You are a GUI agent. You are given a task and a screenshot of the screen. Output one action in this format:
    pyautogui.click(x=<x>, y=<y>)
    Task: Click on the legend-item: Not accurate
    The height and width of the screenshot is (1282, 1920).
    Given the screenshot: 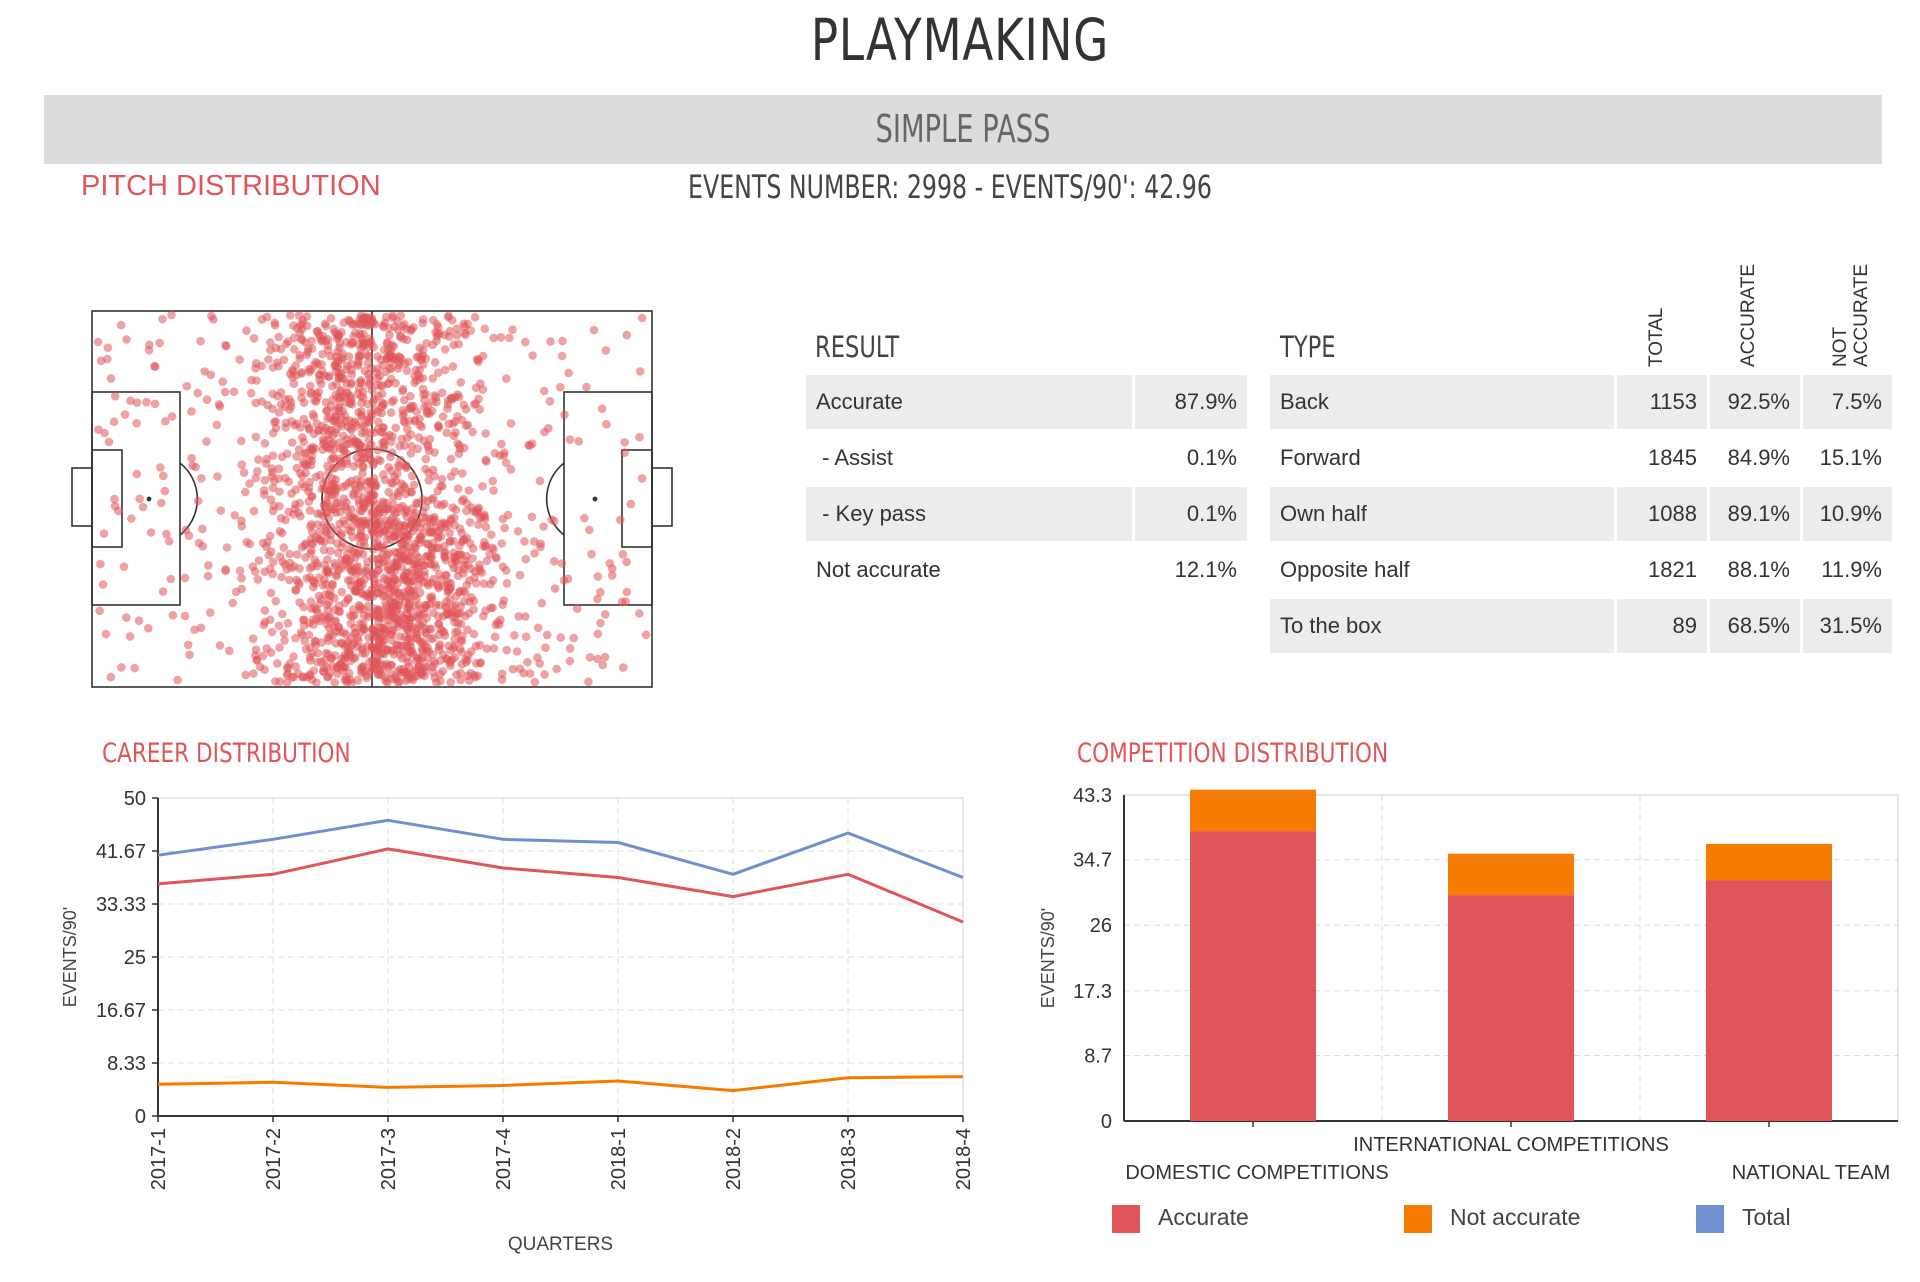 What is the action you would take?
    pyautogui.click(x=1492, y=1217)
    